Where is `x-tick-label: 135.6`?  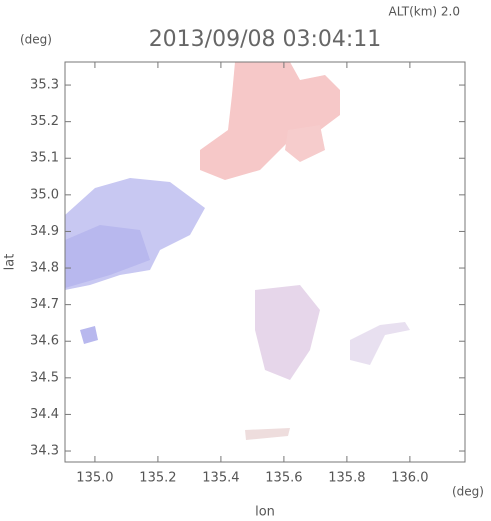 x-tick-label: 135.6 is located at coordinates (283, 478).